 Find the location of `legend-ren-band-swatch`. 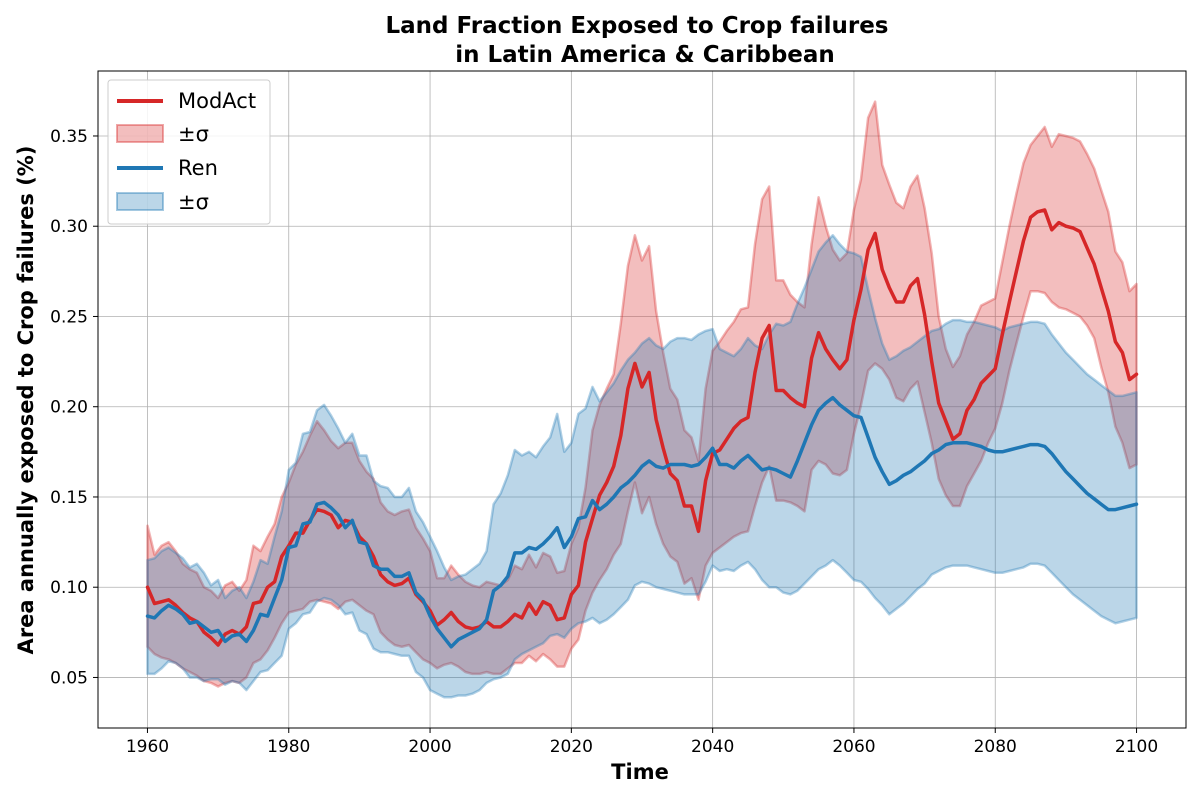

legend-ren-band-swatch is located at coordinates (140, 201).